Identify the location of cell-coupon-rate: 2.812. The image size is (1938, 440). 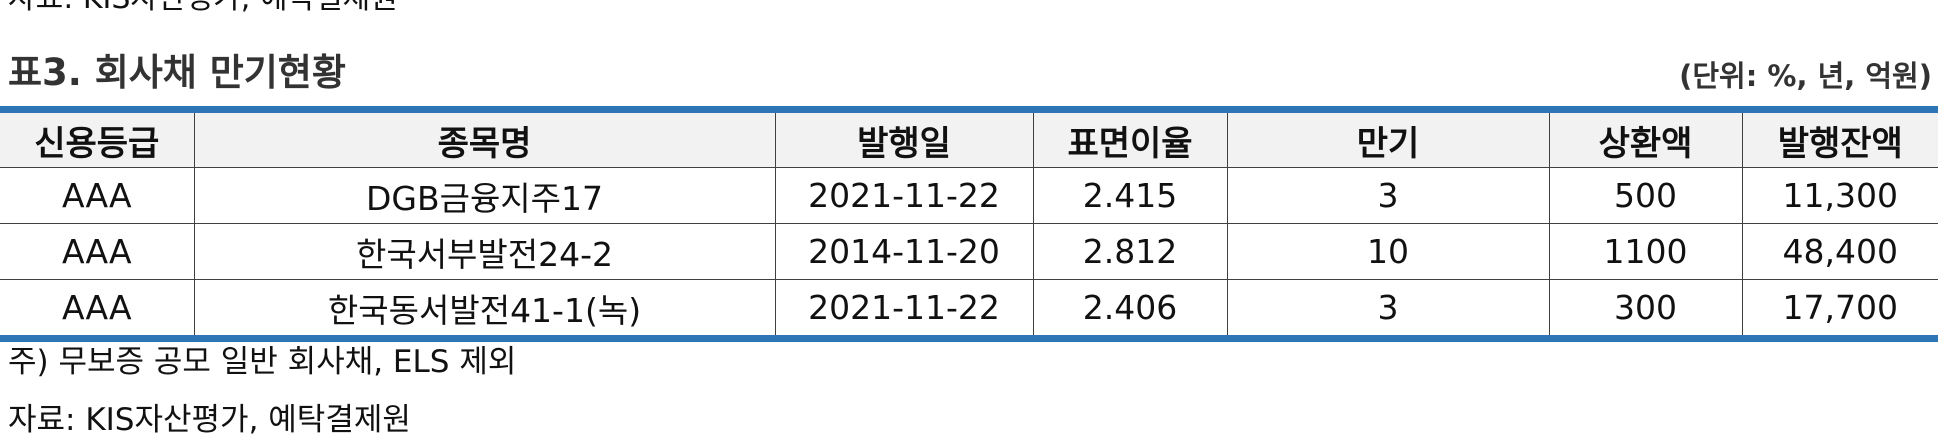
(1129, 251).